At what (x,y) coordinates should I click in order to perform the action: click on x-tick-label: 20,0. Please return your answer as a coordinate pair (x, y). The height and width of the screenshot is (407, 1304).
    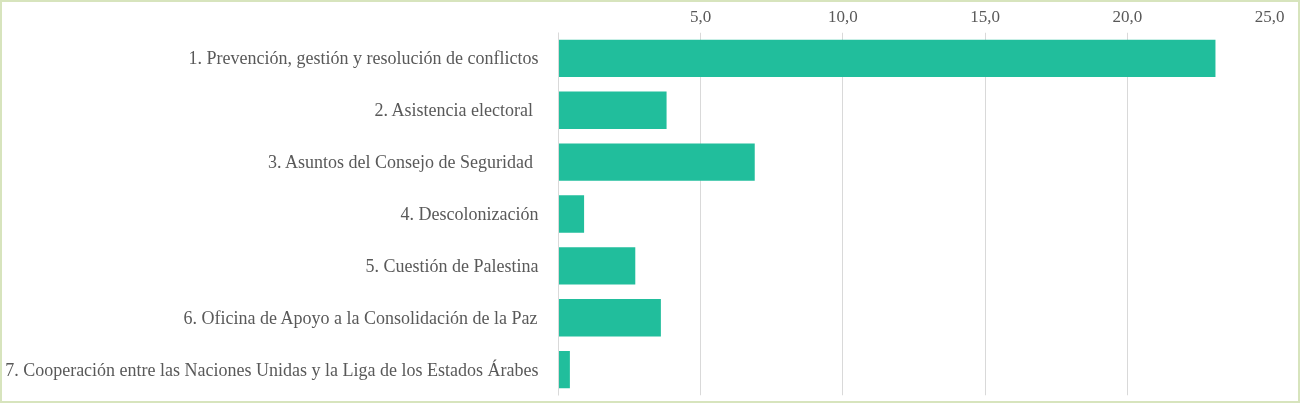
    Looking at the image, I should click on (1127, 16).